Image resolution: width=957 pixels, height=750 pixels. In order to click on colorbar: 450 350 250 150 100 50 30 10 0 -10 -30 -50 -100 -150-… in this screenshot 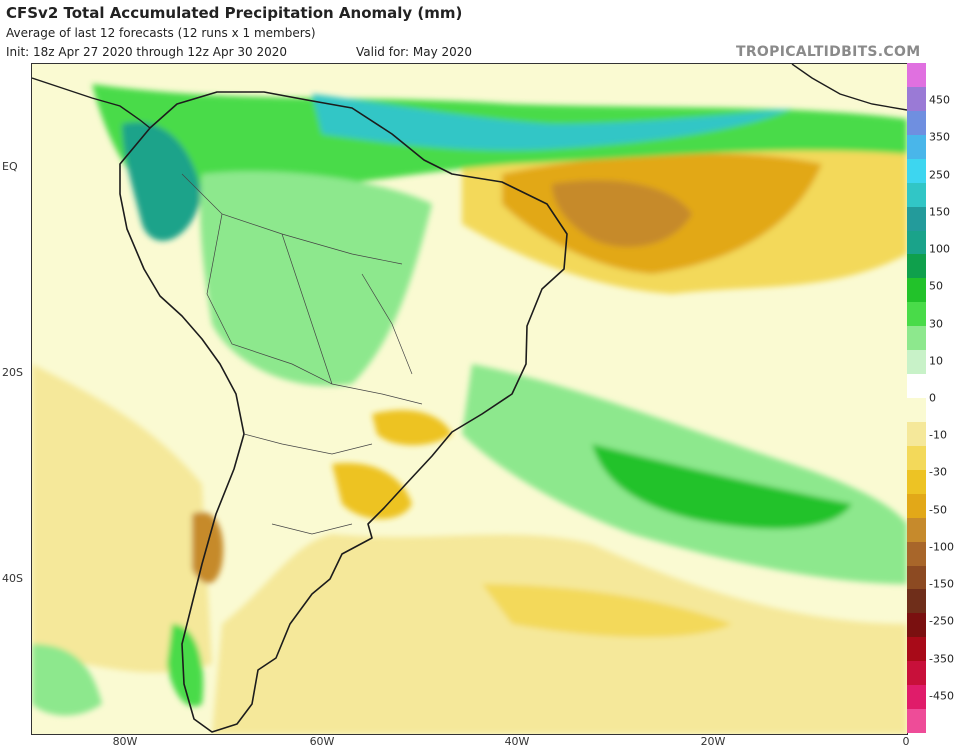, I will do `click(932, 398)`.